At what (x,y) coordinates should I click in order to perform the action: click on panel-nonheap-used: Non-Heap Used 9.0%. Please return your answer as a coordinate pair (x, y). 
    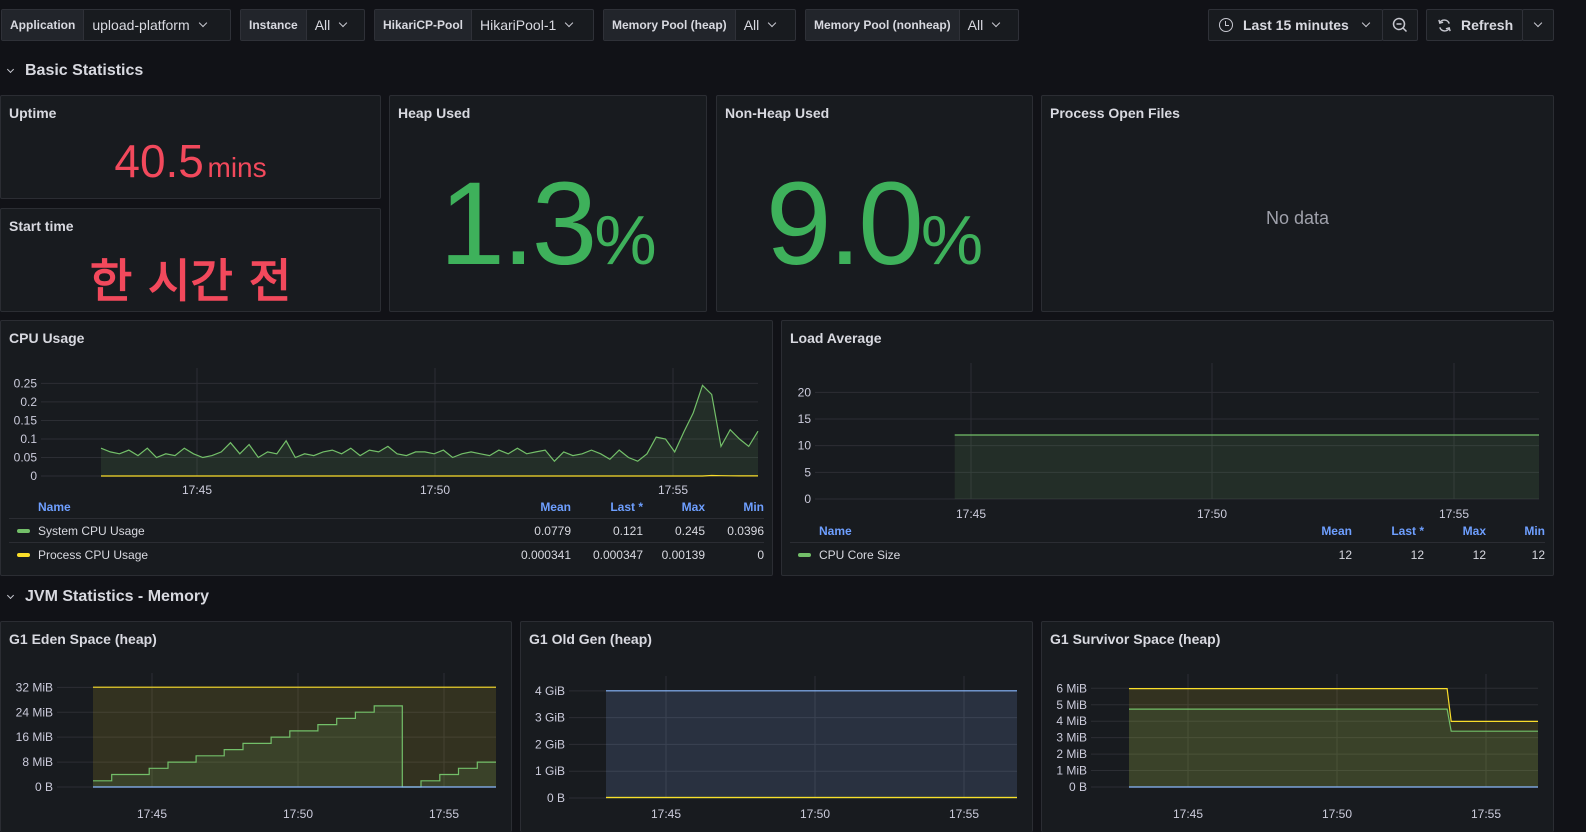
    Looking at the image, I should click on (874, 203).